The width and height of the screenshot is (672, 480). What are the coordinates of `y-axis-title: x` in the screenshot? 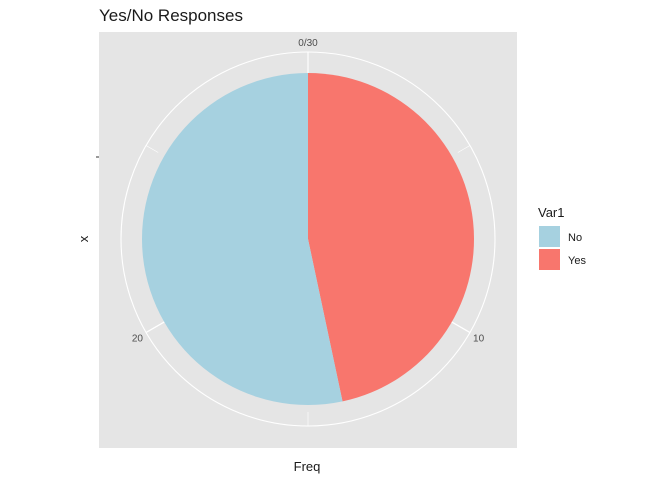 It's located at (83, 238).